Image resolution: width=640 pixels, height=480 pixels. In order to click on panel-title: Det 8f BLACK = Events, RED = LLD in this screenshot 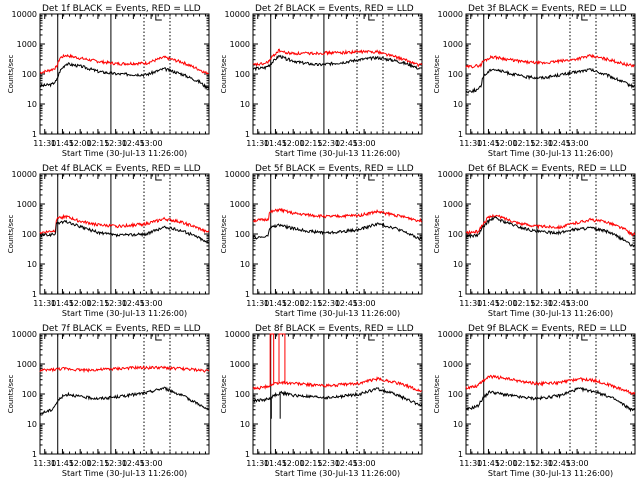, I will do `click(334, 329)`.